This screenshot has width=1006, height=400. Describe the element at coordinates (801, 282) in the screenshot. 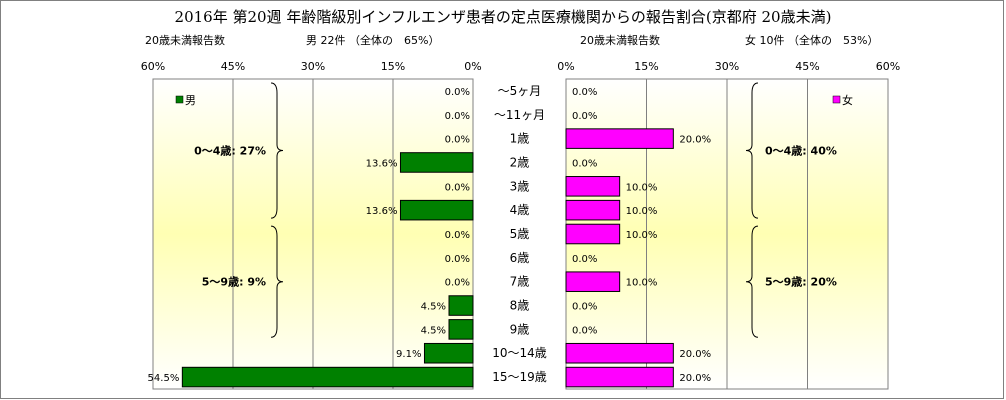

I see `female-age-group-label: 5～9歳: 20%` at that location.